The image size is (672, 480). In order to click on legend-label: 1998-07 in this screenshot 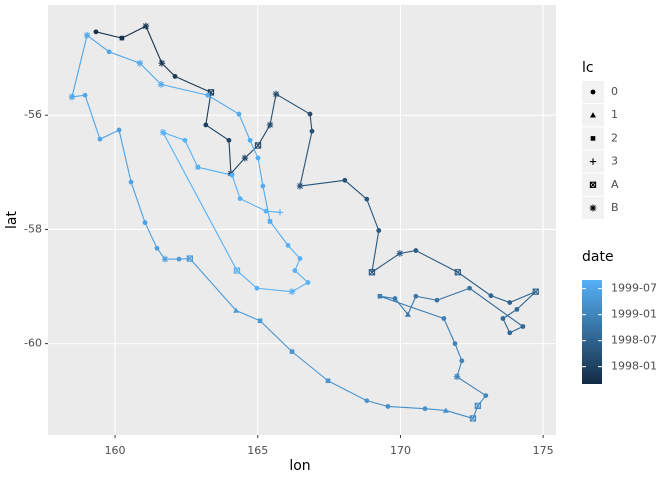, I will do `click(634, 340)`.